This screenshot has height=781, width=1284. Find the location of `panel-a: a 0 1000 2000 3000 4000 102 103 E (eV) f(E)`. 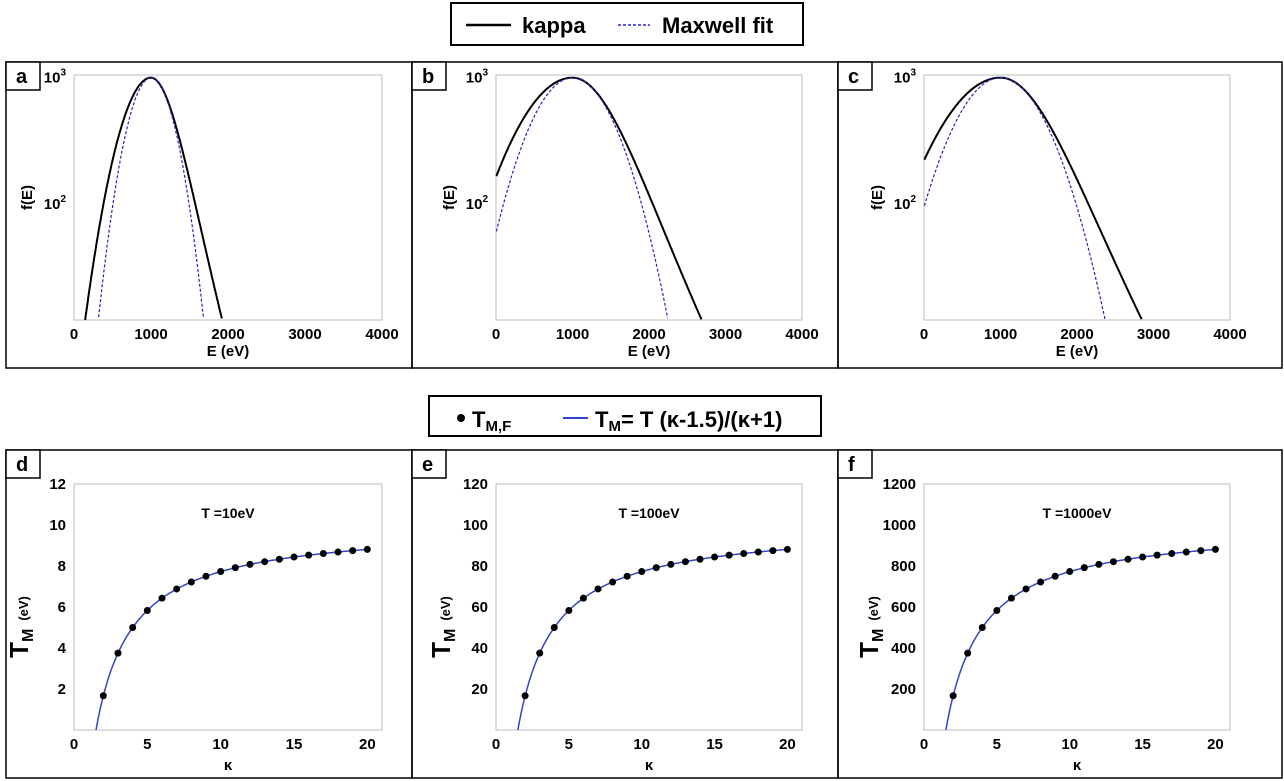

panel-a: a 0 1000 2000 3000 4000 102 103 E (eV) f(E) is located at coordinates (209, 215).